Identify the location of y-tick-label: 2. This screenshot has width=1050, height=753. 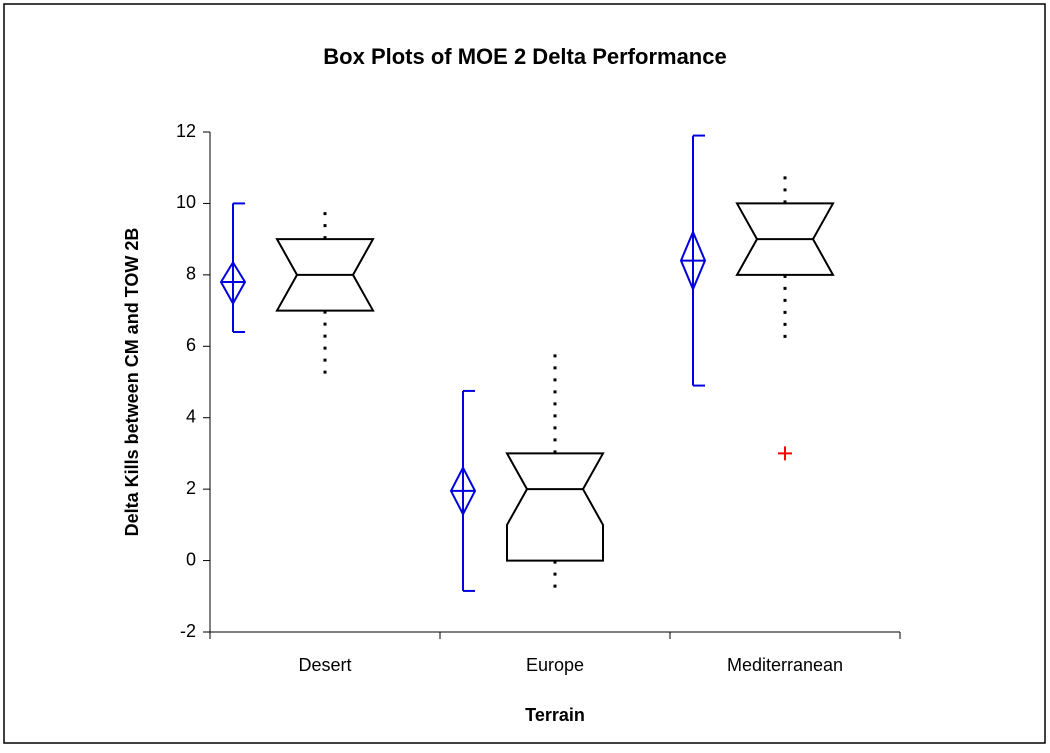
(191, 488).